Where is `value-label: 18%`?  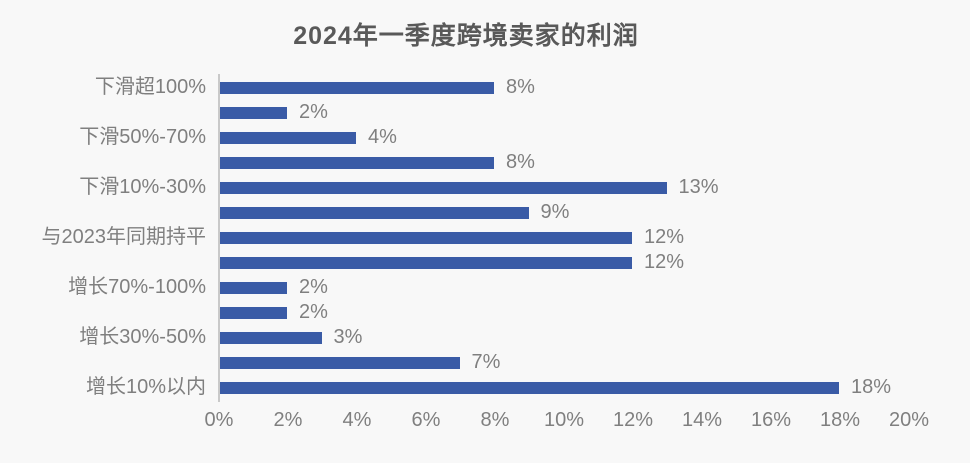 value-label: 18% is located at coordinates (871, 387).